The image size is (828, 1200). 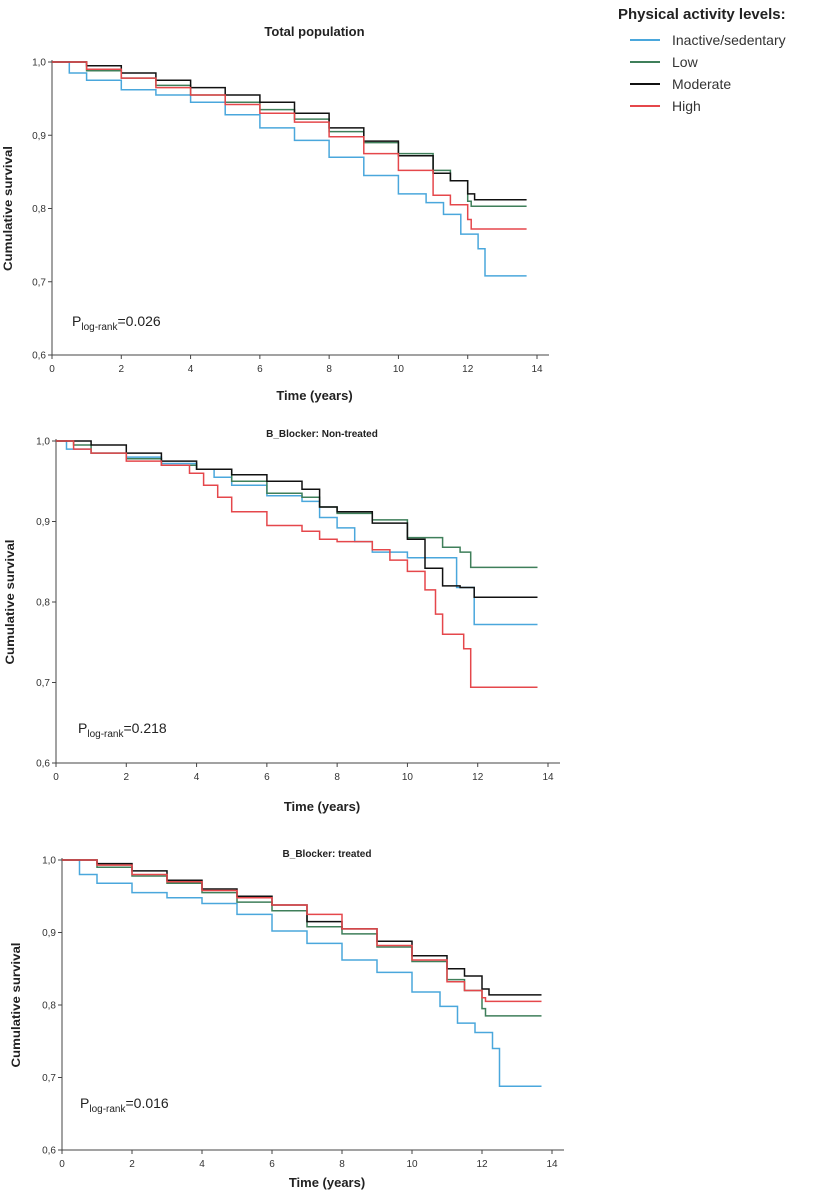 I want to click on legend-item-inactive: Inactive/sedentary, so click(x=719, y=40).